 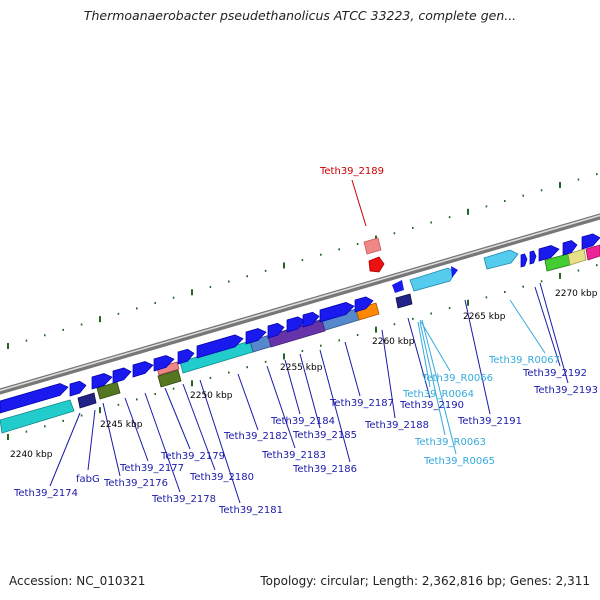 What do you see at coordinates (211, 396) in the screenshot?
I see `scale-label-2250: 2250 kbp` at bounding box center [211, 396].